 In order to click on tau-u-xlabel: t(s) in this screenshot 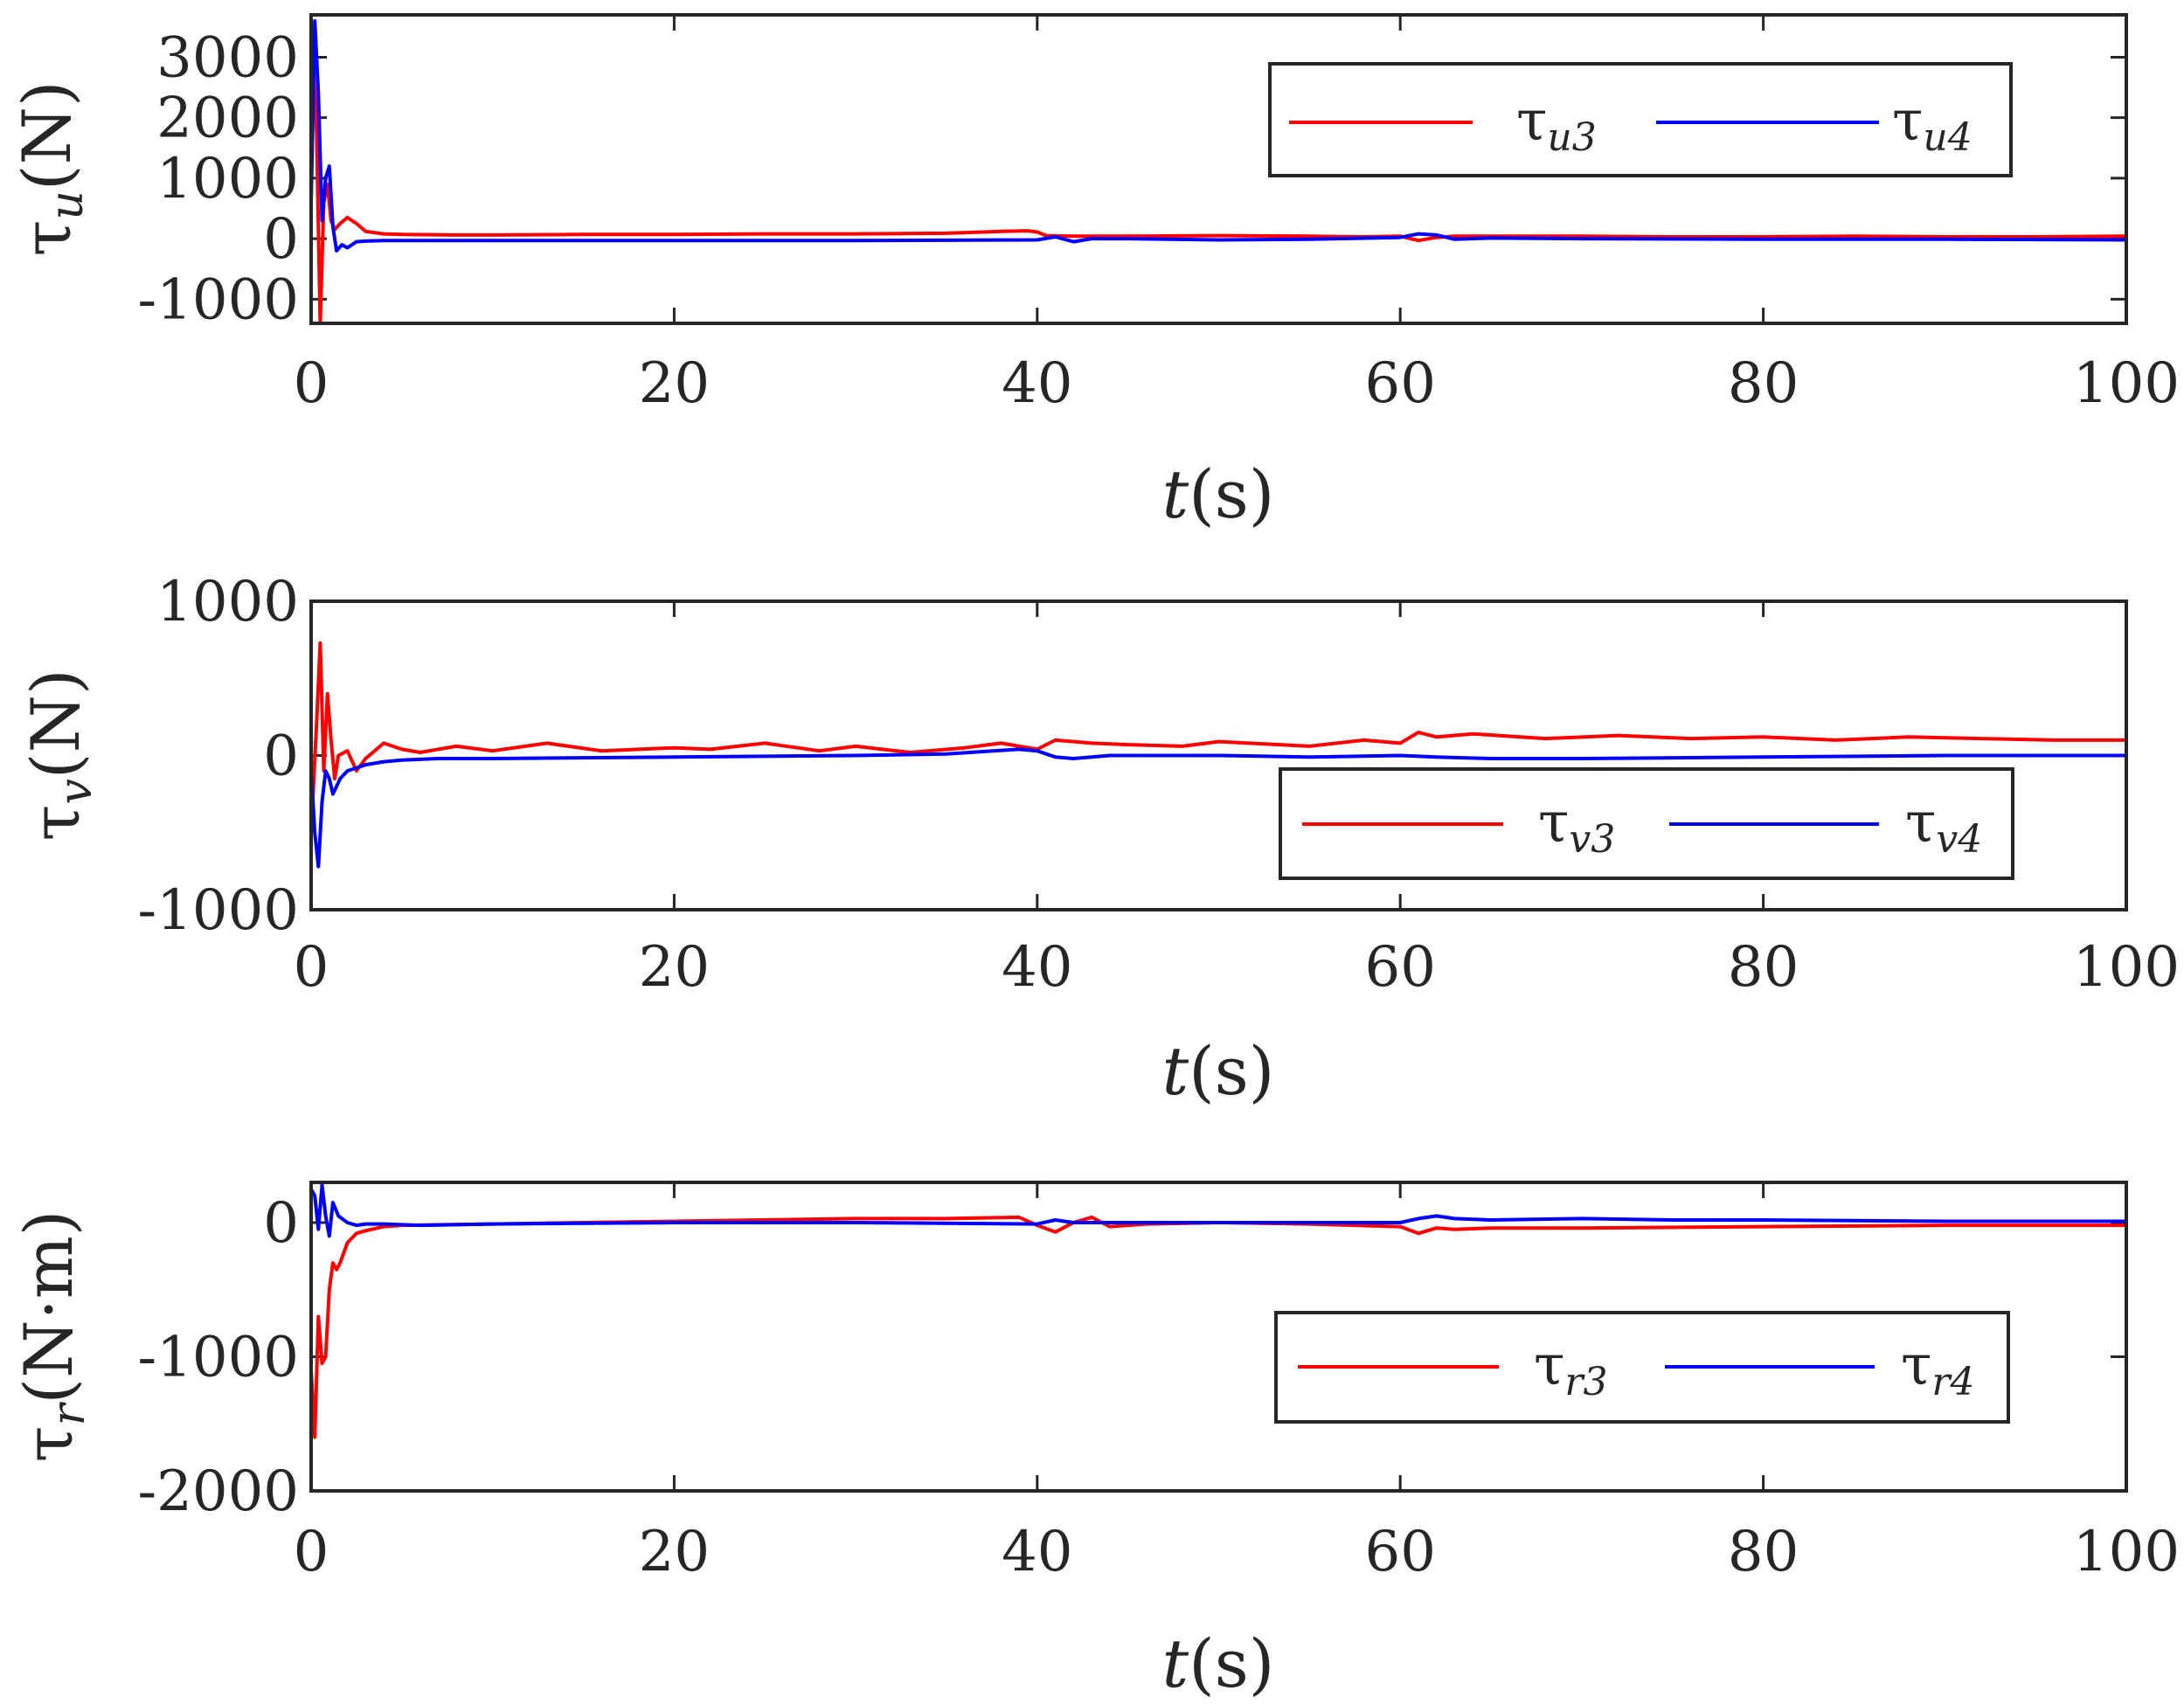, I will do `click(1218, 494)`.